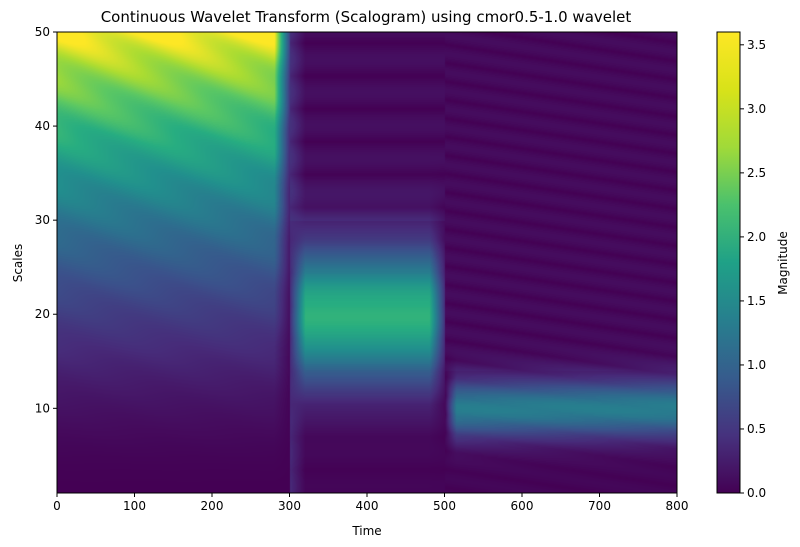 The width and height of the screenshot is (800, 547). Describe the element at coordinates (756, 429) in the screenshot. I see `colorbar-tick-label: 0.5` at that location.